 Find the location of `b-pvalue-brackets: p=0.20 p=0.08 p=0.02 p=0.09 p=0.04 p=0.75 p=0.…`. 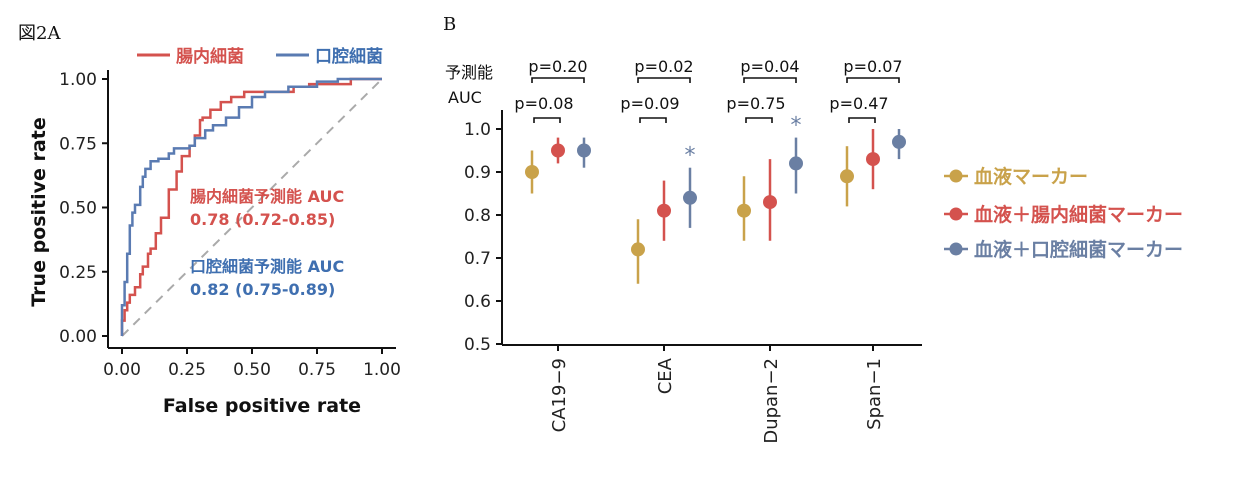

b-pvalue-brackets: p=0.20 p=0.08 p=0.02 p=0.09 p=0.04 p=0.75 p=0.… is located at coordinates (708, 90).